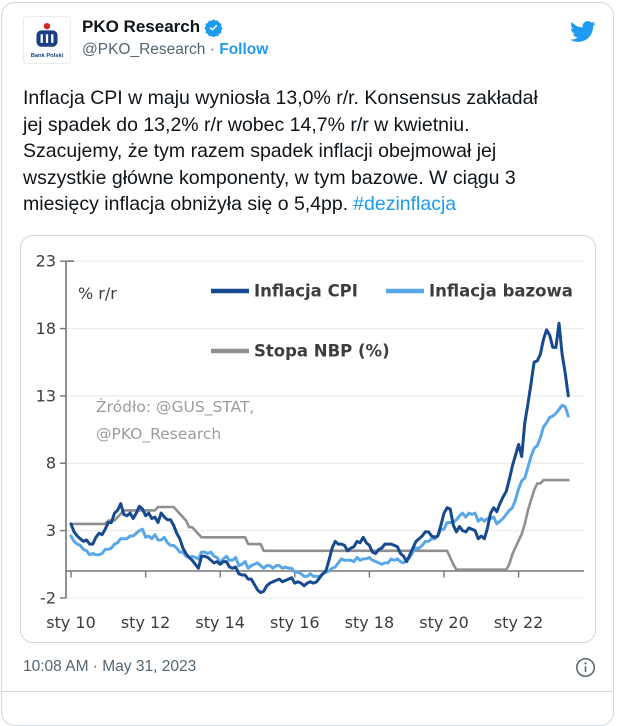  I want to click on bottom-divider, so click(307, 691).